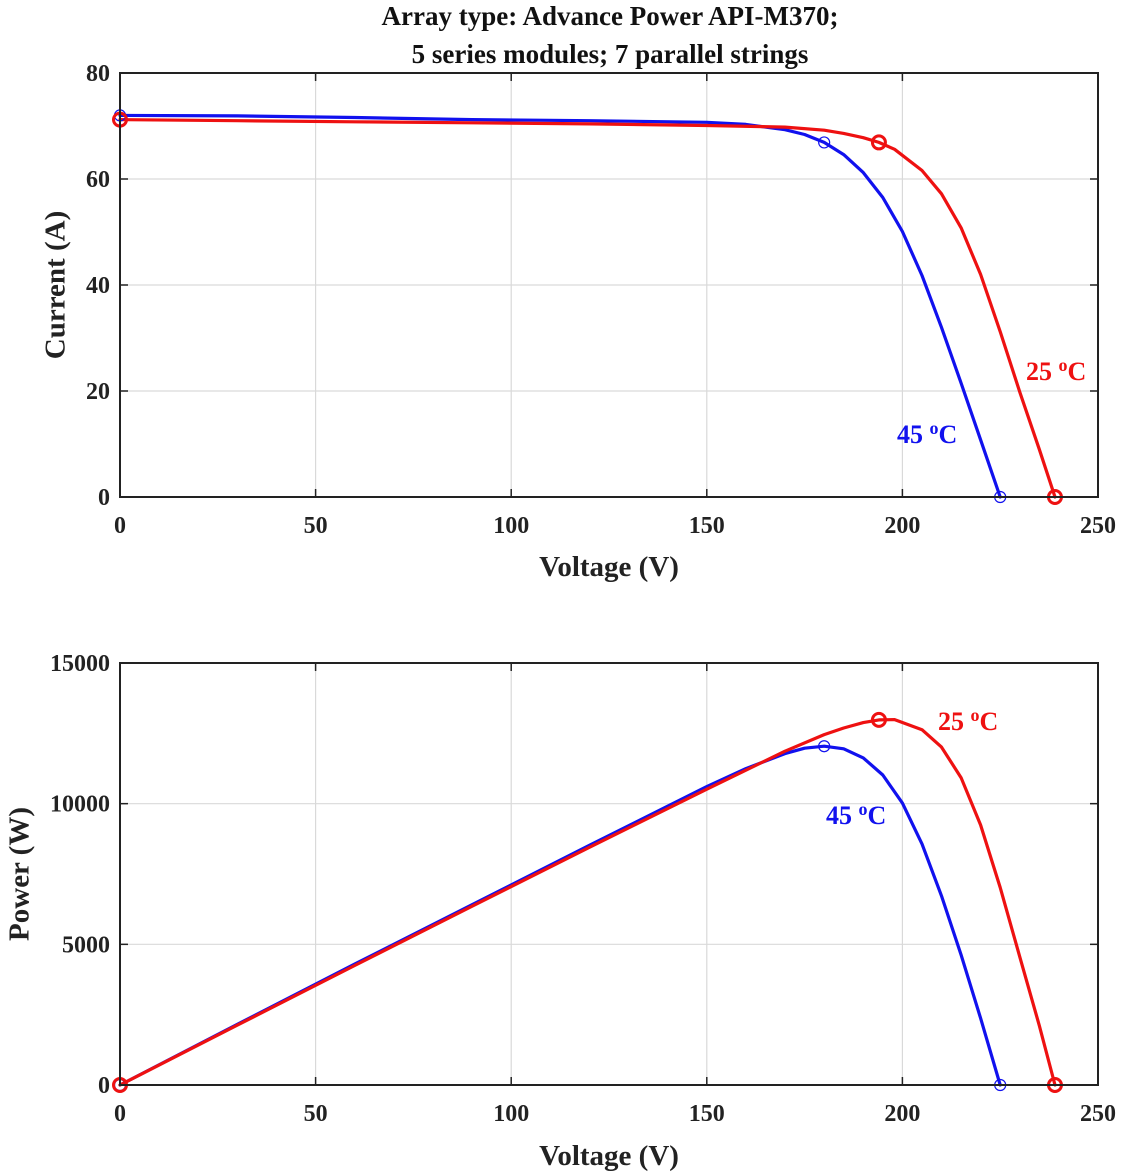 The height and width of the screenshot is (1176, 1122). Describe the element at coordinates (104, 498) in the screenshot. I see `iv-y-tick-label: 0` at that location.